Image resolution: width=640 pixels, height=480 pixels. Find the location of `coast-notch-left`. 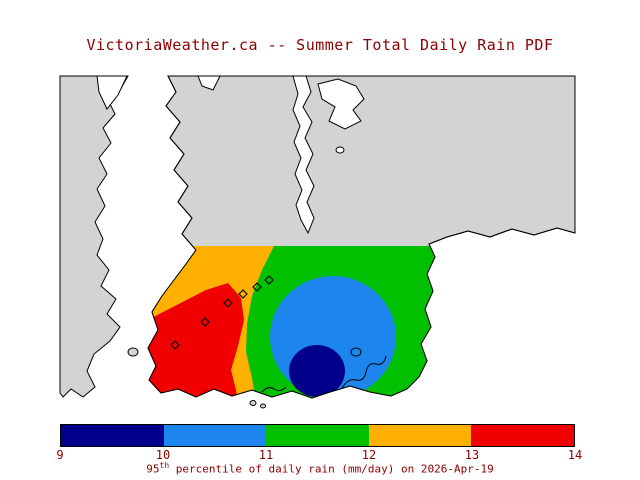

coast-notch-left is located at coordinates (112, 92).